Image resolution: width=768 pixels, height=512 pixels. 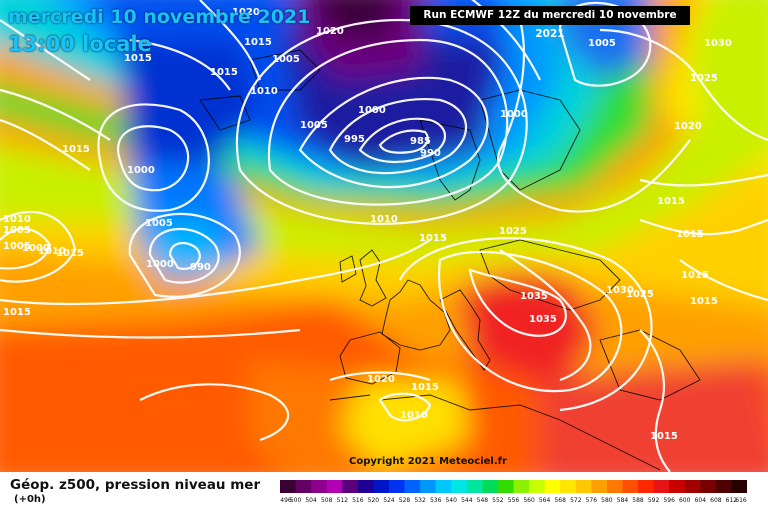 I want to click on color-scale-tick-label: 588, so click(x=638, y=500).